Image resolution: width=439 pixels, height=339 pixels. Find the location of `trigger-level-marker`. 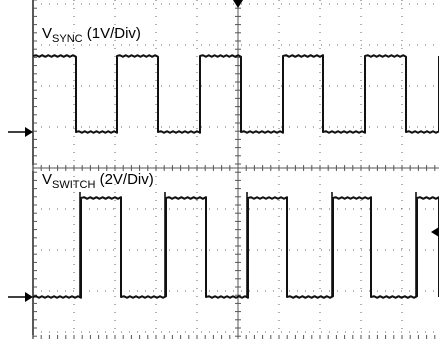

trigger-level-marker is located at coordinates (435, 232).